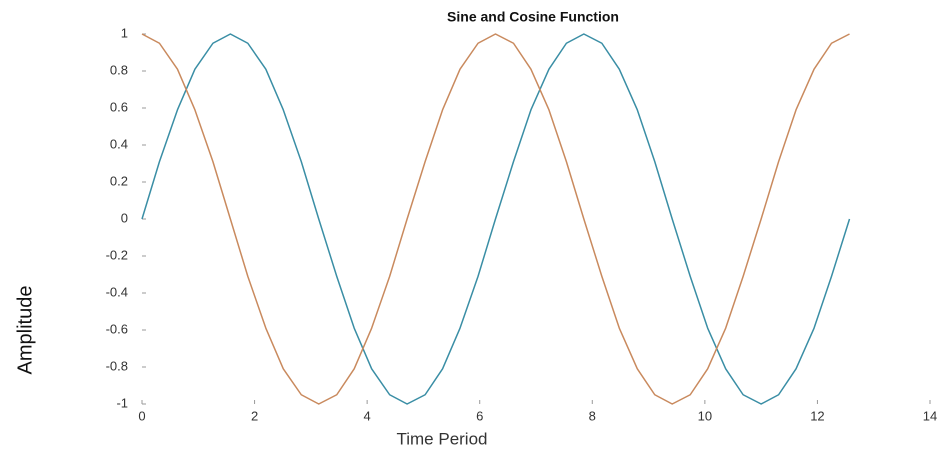  Describe the element at coordinates (119, 69) in the screenshot. I see `y-tick-label: 0.8` at that location.